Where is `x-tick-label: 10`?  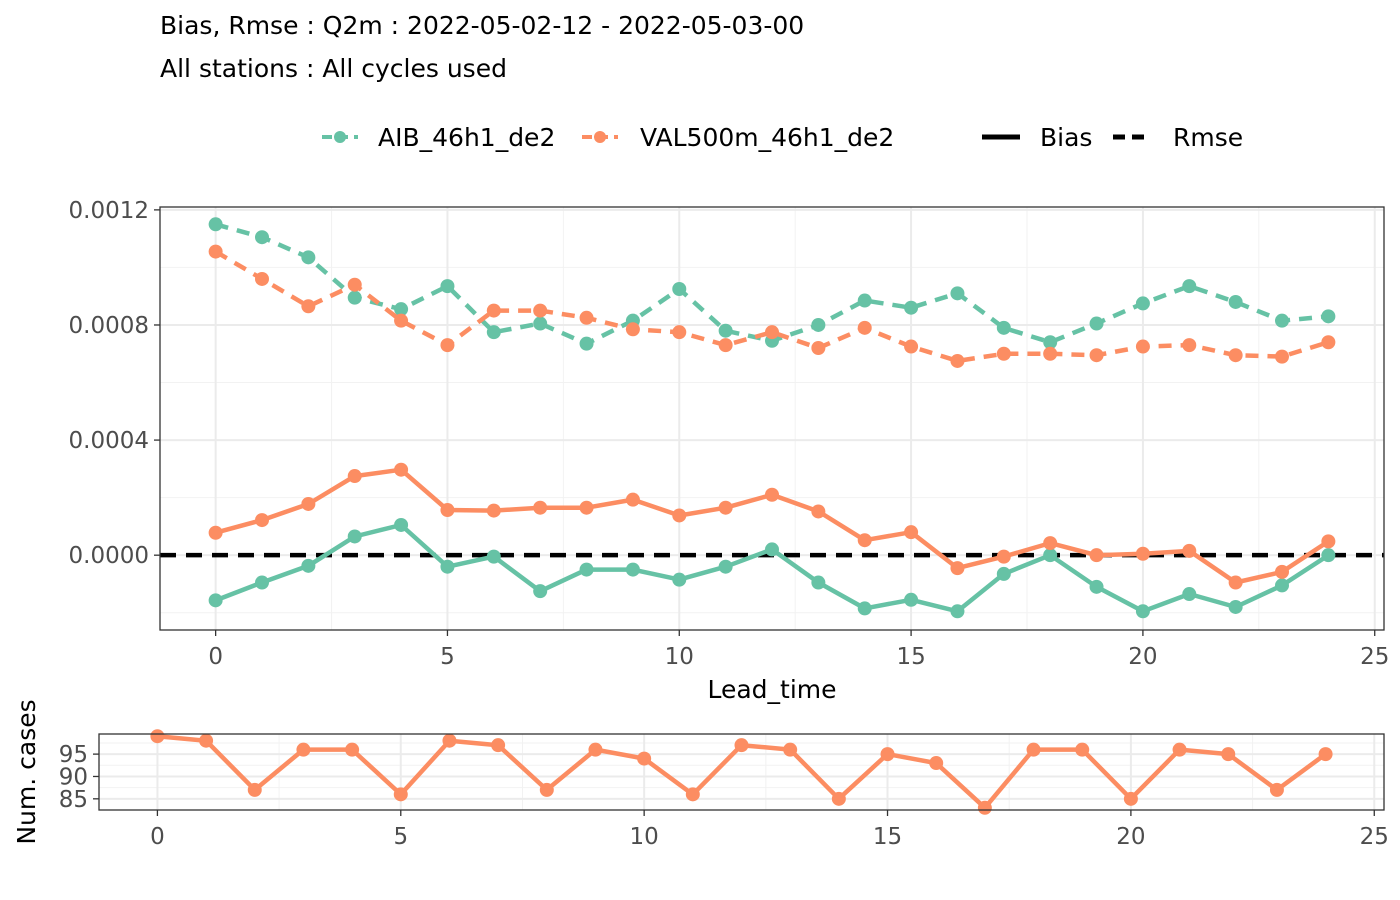 x-tick-label: 10 is located at coordinates (679, 657).